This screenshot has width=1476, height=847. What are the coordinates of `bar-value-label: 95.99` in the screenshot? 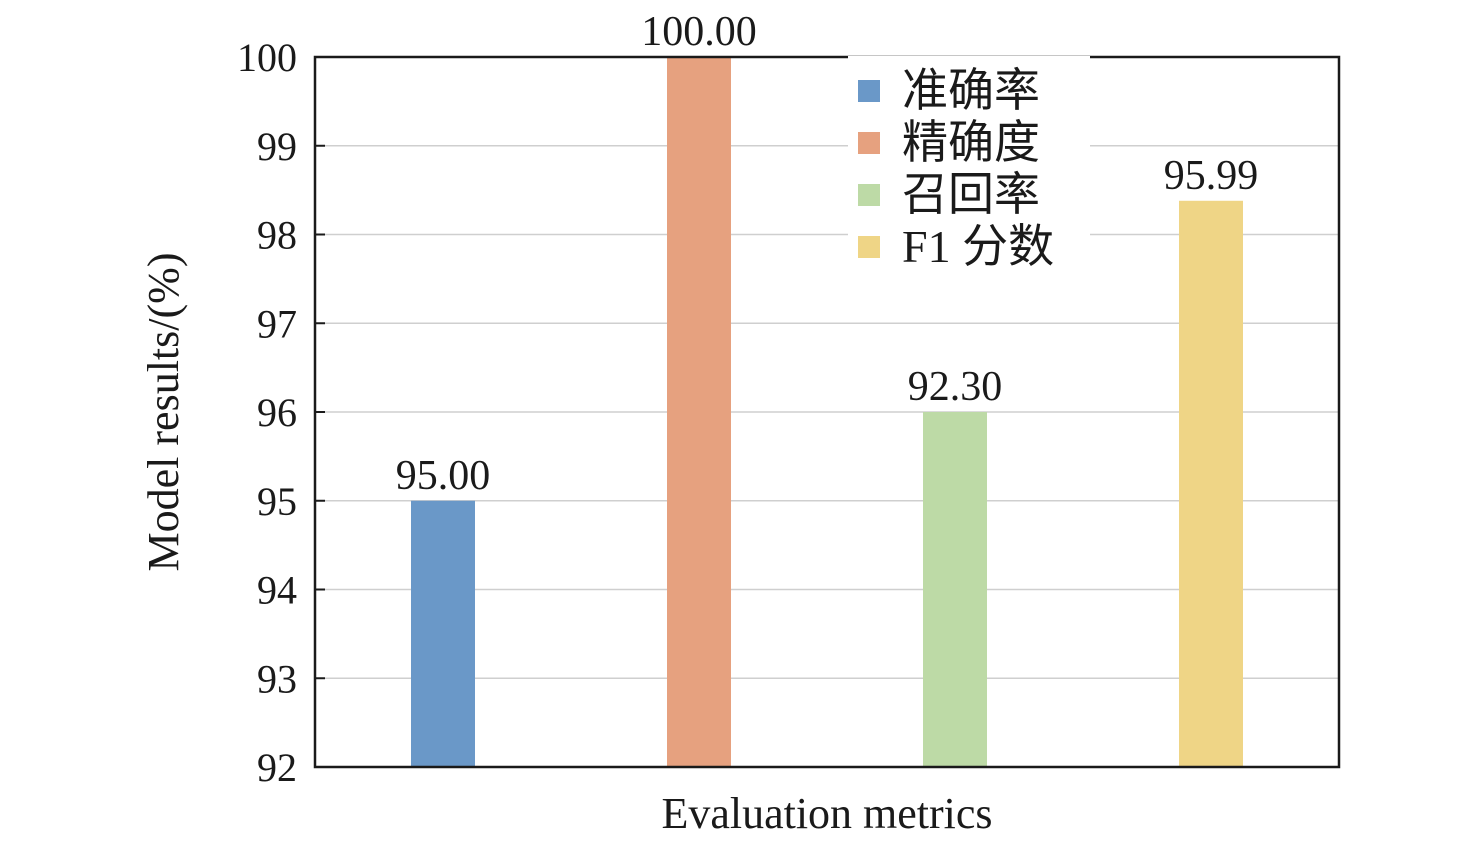 It's located at (1211, 176).